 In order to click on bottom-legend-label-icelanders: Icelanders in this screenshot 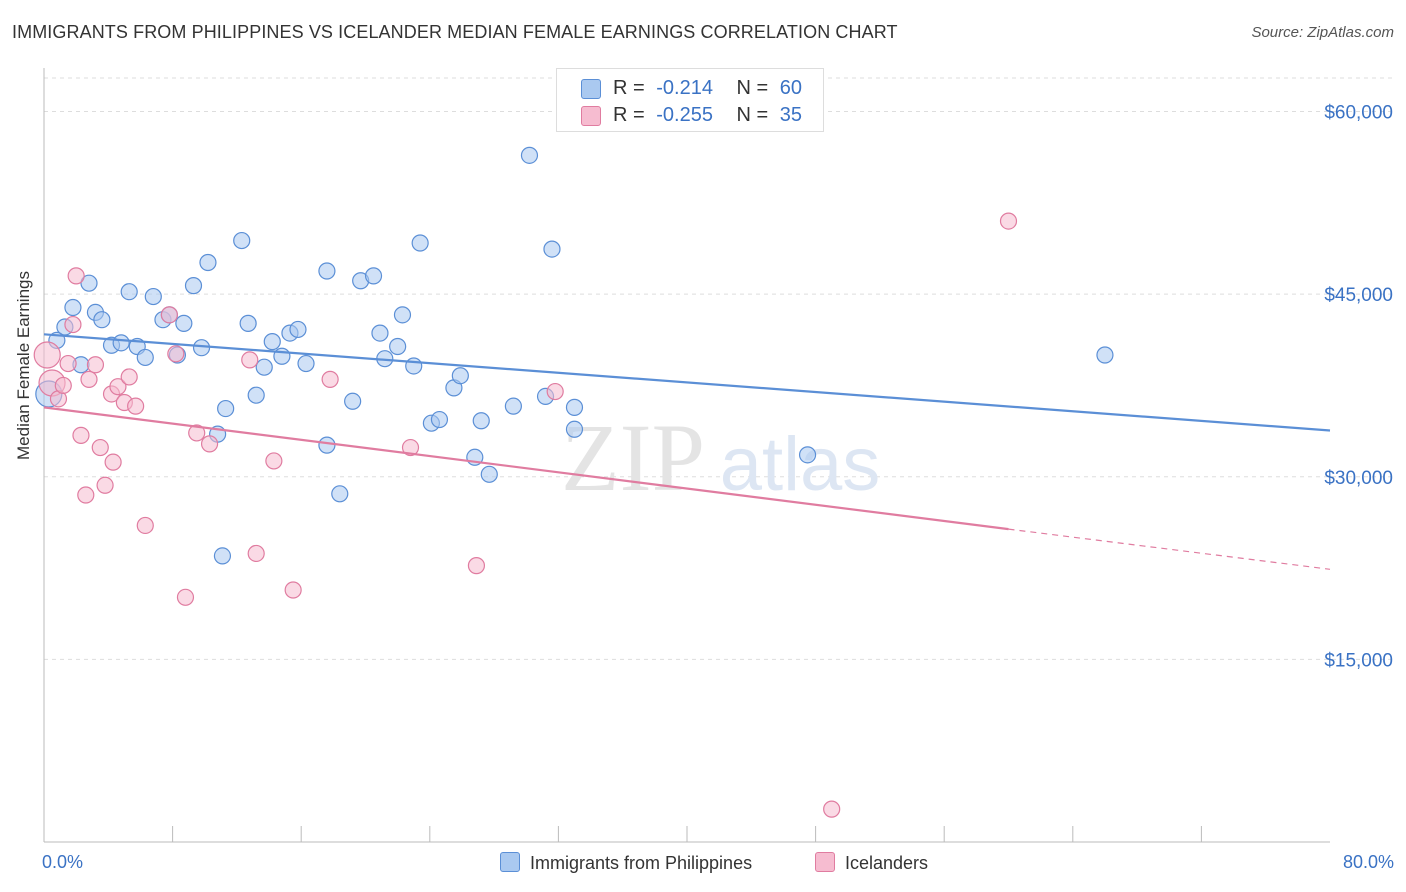, I will do `click(887, 863)`.